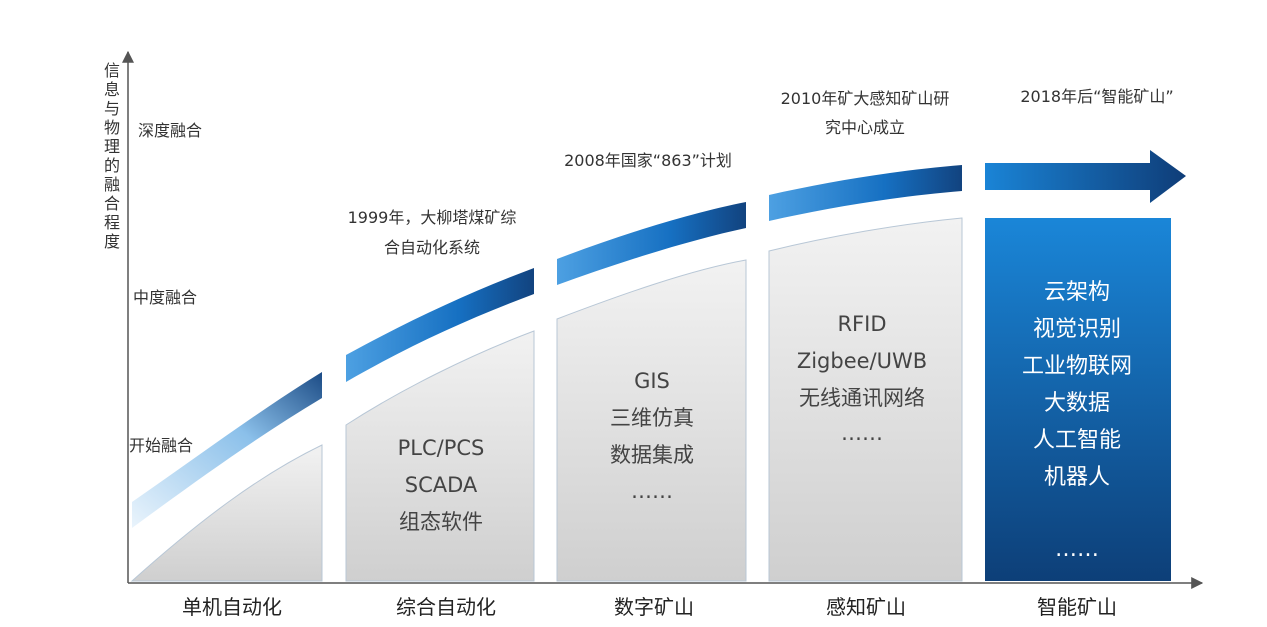  Describe the element at coordinates (161, 445) in the screenshot. I see `level-start: 开始融合` at that location.